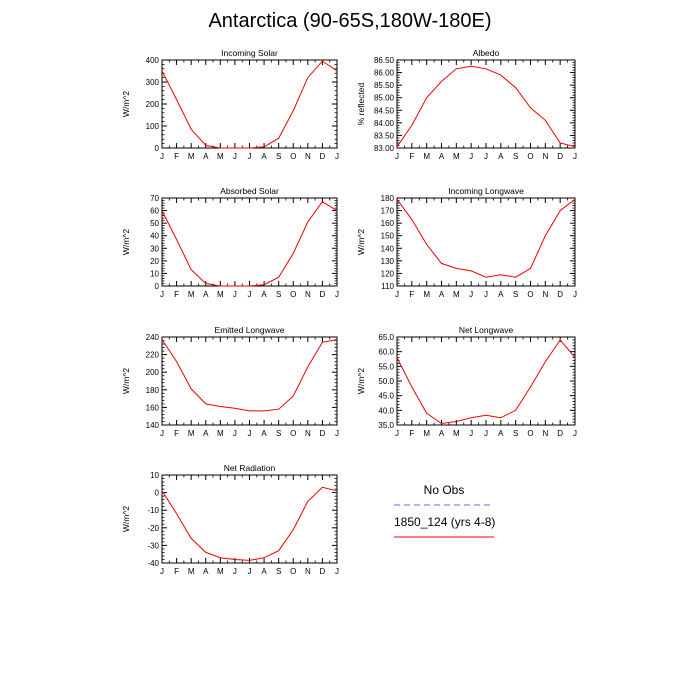 This screenshot has width=700, height=700. What do you see at coordinates (386, 337) in the screenshot?
I see `y-tick-label: 65.0` at bounding box center [386, 337].